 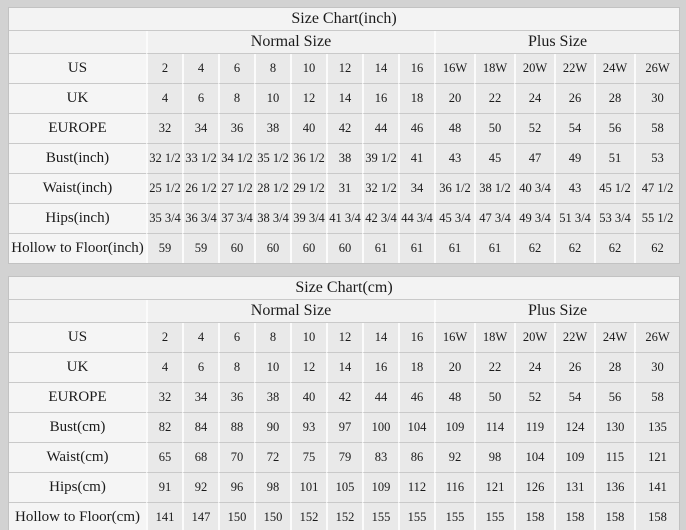 What do you see at coordinates (534, 428) in the screenshot?
I see `table-cell: 119` at bounding box center [534, 428].